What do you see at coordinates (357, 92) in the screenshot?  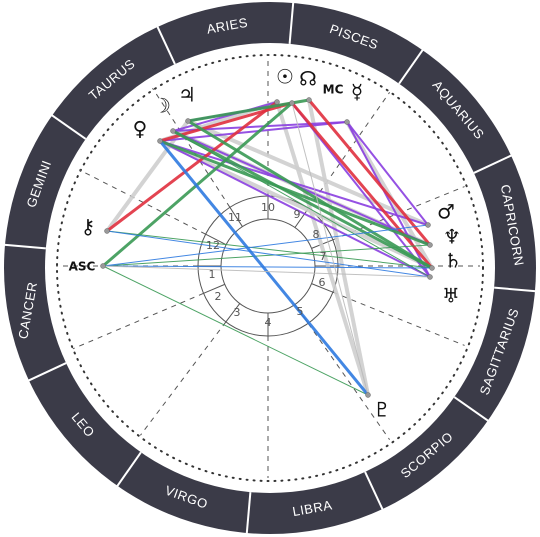 I see `point-glyph: ☿` at bounding box center [357, 92].